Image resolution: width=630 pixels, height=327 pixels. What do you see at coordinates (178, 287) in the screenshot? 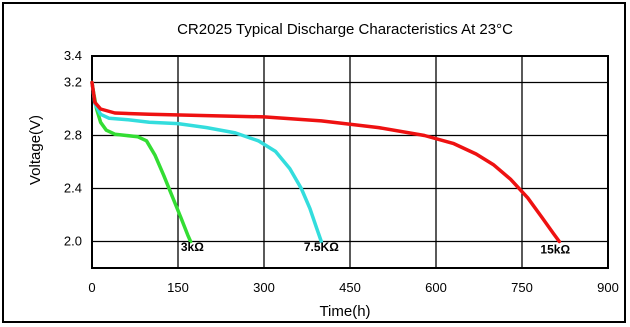
I see `x-tick-label: 150` at bounding box center [178, 287].